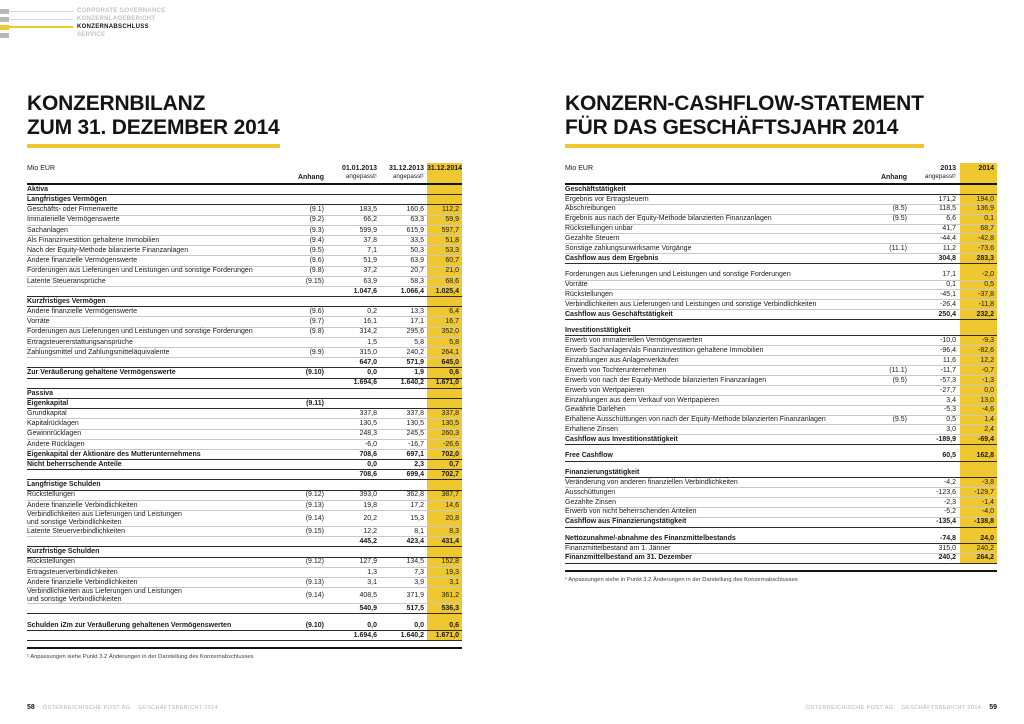 The height and width of the screenshot is (724, 1024). Describe the element at coordinates (452, 220) in the screenshot. I see `value-cell: 59,9` at that location.